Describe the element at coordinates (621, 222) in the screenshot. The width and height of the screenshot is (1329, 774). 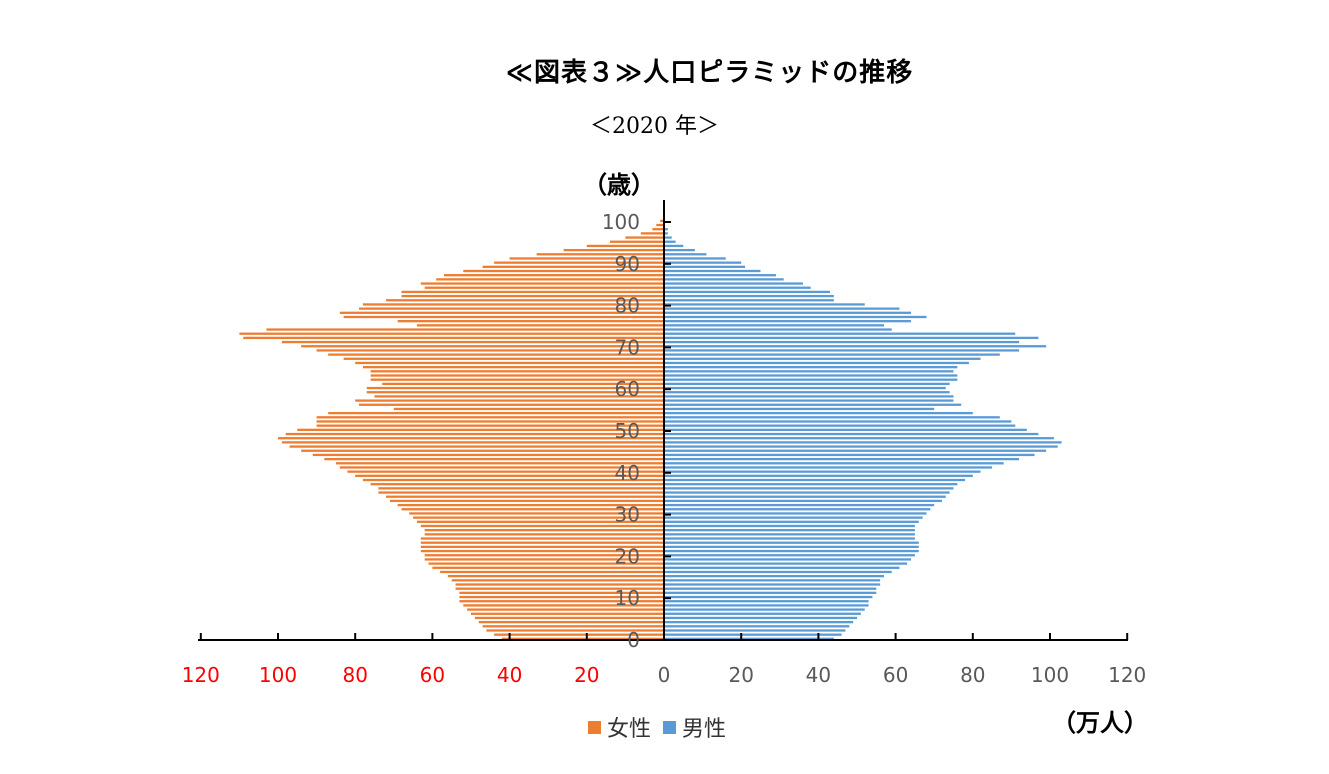
I see `y-tick-label: 100` at that location.